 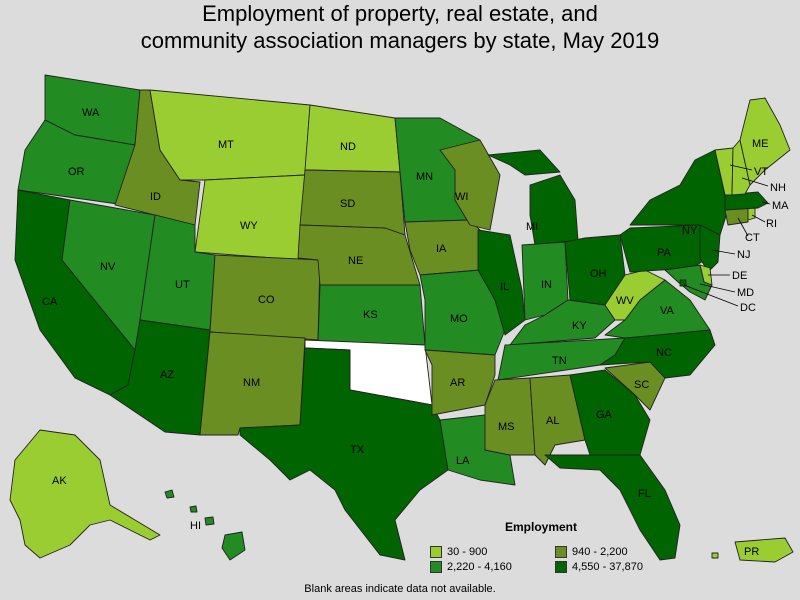 What do you see at coordinates (690, 231) in the screenshot?
I see `state-label-ny: NY` at bounding box center [690, 231].